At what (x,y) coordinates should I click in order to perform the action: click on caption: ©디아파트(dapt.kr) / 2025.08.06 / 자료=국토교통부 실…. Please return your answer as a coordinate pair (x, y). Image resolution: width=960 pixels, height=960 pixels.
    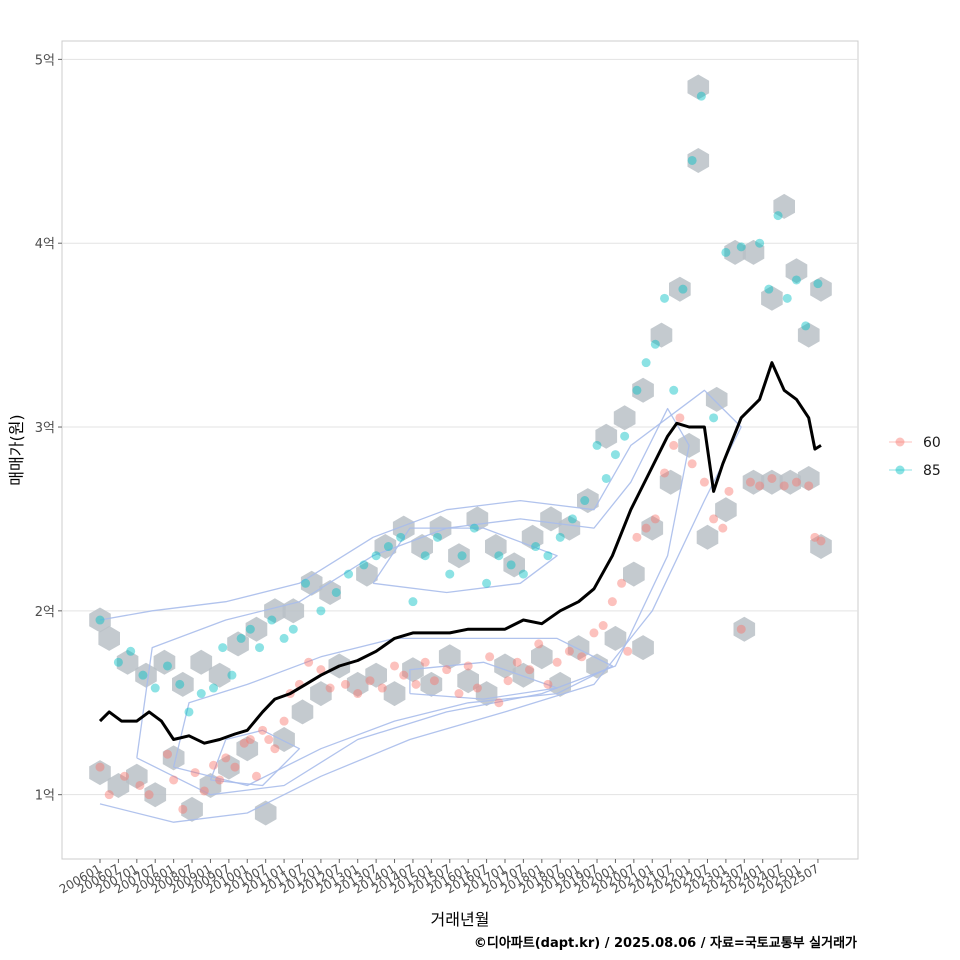
    Looking at the image, I should click on (665, 943).